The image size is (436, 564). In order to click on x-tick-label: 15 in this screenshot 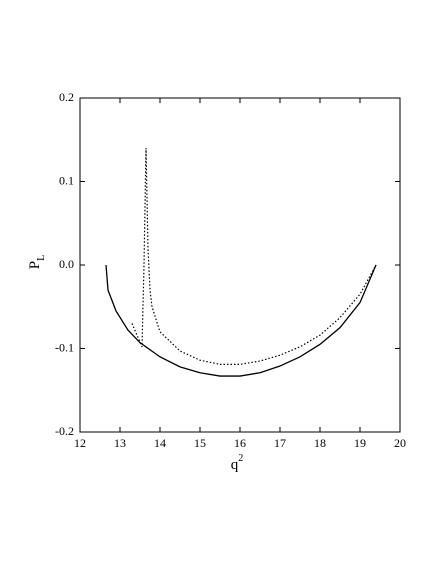, I will do `click(200, 443)`.